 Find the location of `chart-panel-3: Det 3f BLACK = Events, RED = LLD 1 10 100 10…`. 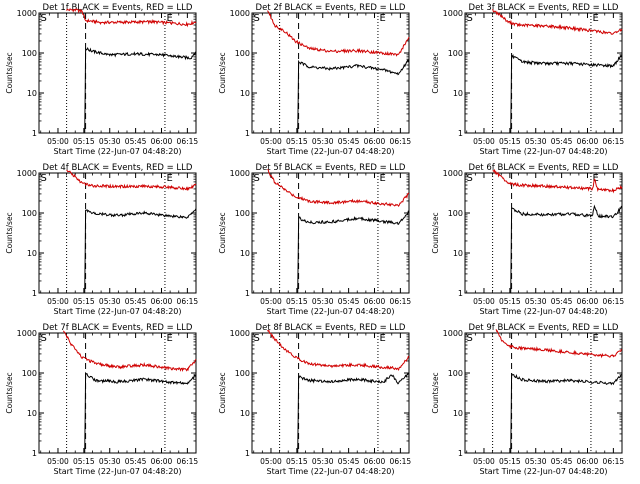

chart-panel-3: Det 3f BLACK = Events, RED = LLD 1 10 100 10… is located at coordinates (527, 79).